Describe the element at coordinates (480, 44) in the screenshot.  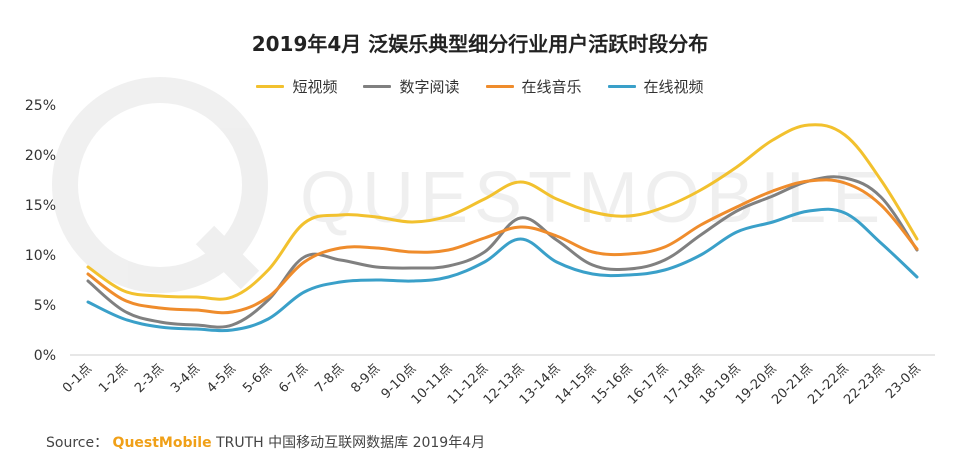
I see `chart-title: 2019年4月 泛娱乐典型细分行业用户活跃时段分布` at that location.